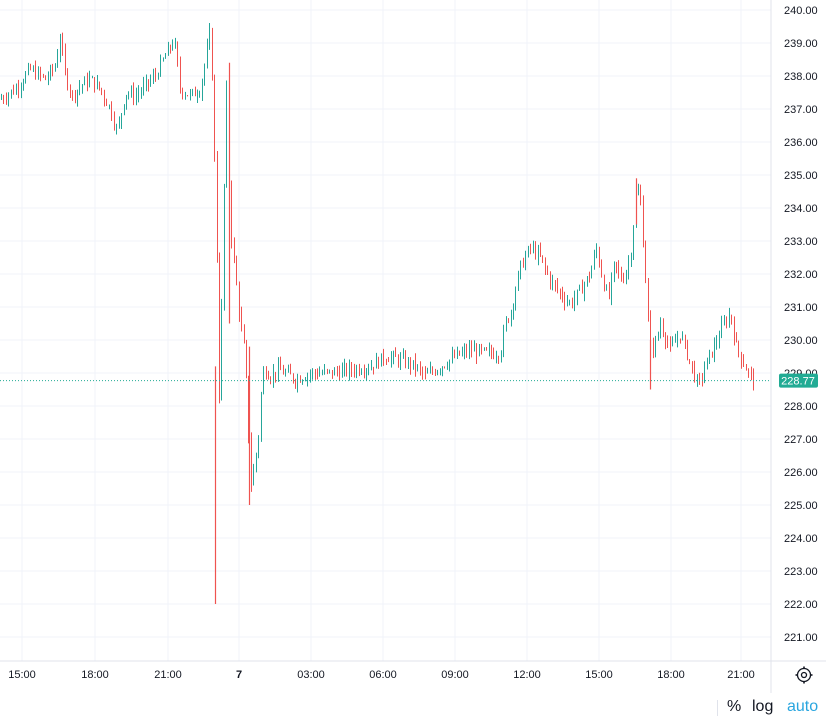 The image size is (826, 723). What do you see at coordinates (801, 341) in the screenshot?
I see `y-tick-label: 230.00` at bounding box center [801, 341].